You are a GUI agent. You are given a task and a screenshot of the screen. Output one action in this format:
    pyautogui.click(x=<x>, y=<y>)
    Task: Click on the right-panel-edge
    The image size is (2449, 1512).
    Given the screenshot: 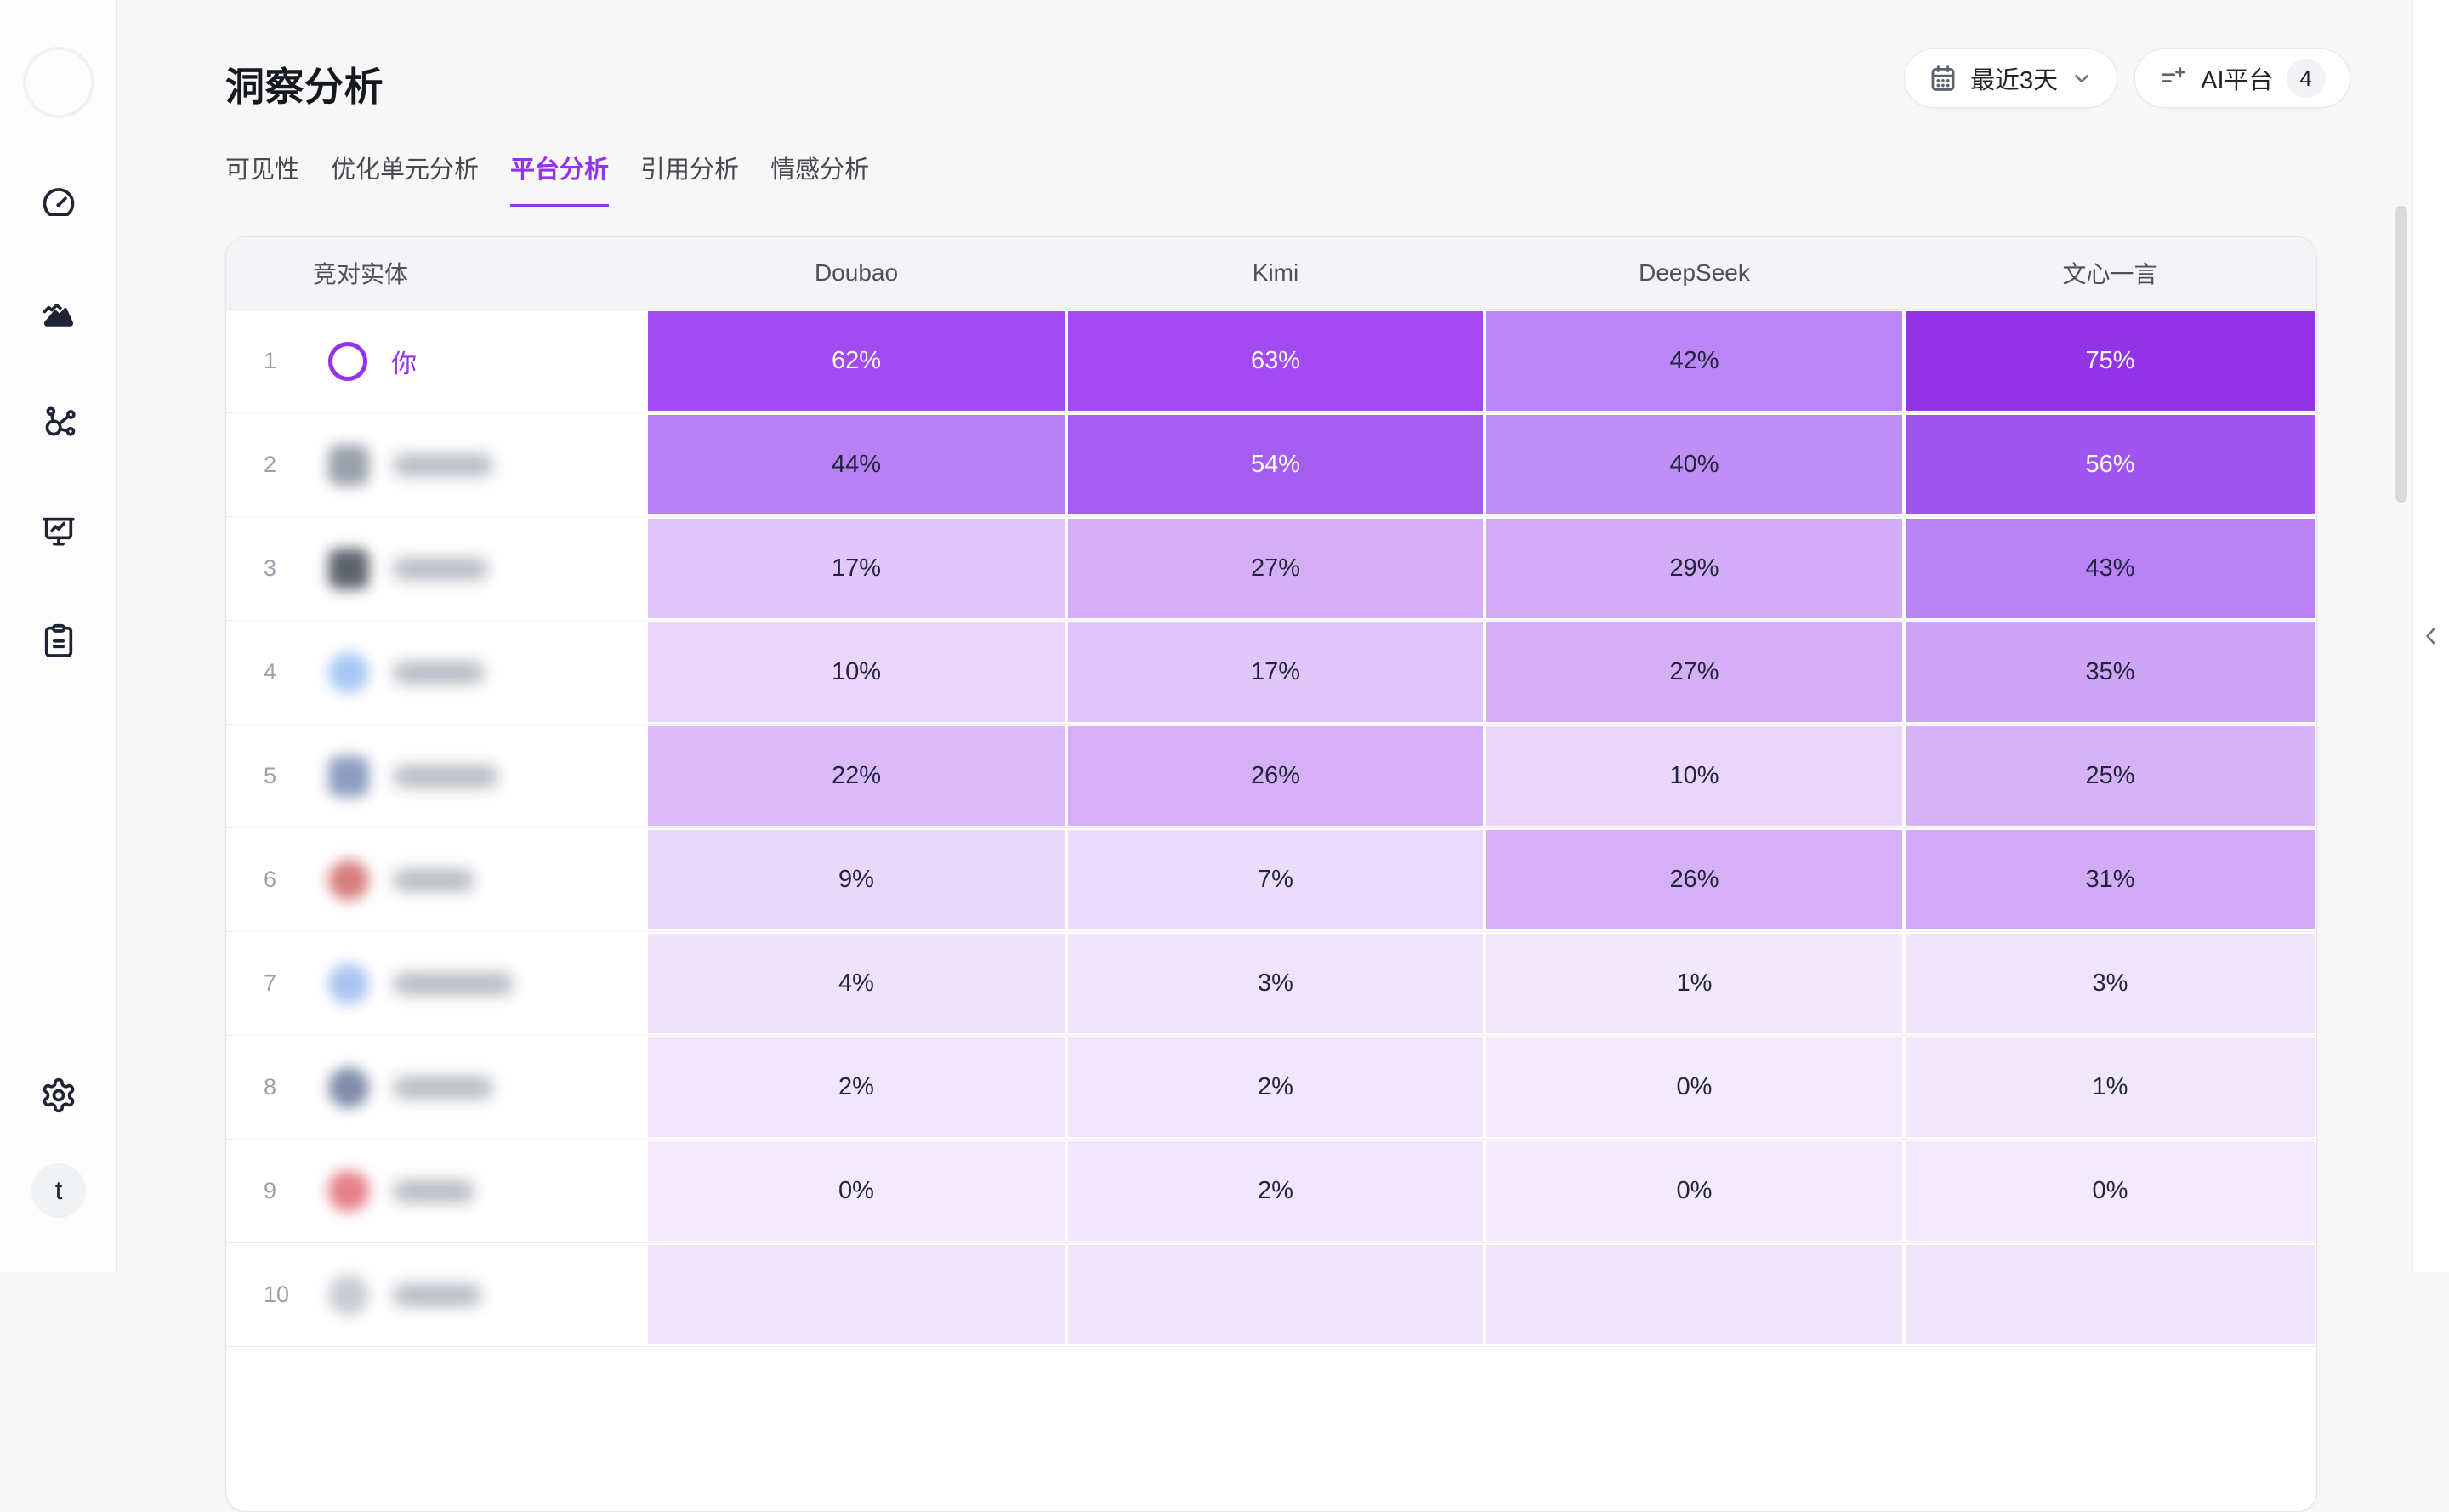 What is the action you would take?
    pyautogui.click(x=2431, y=636)
    